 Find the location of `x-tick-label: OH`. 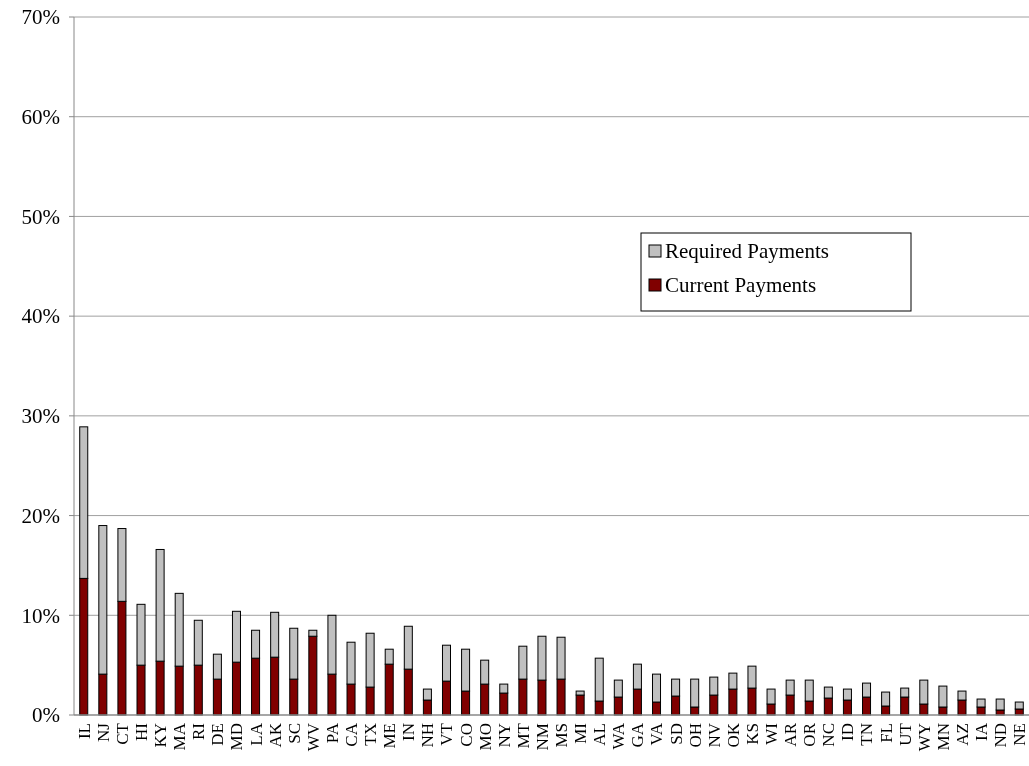

x-tick-label: OH is located at coordinates (695, 735).